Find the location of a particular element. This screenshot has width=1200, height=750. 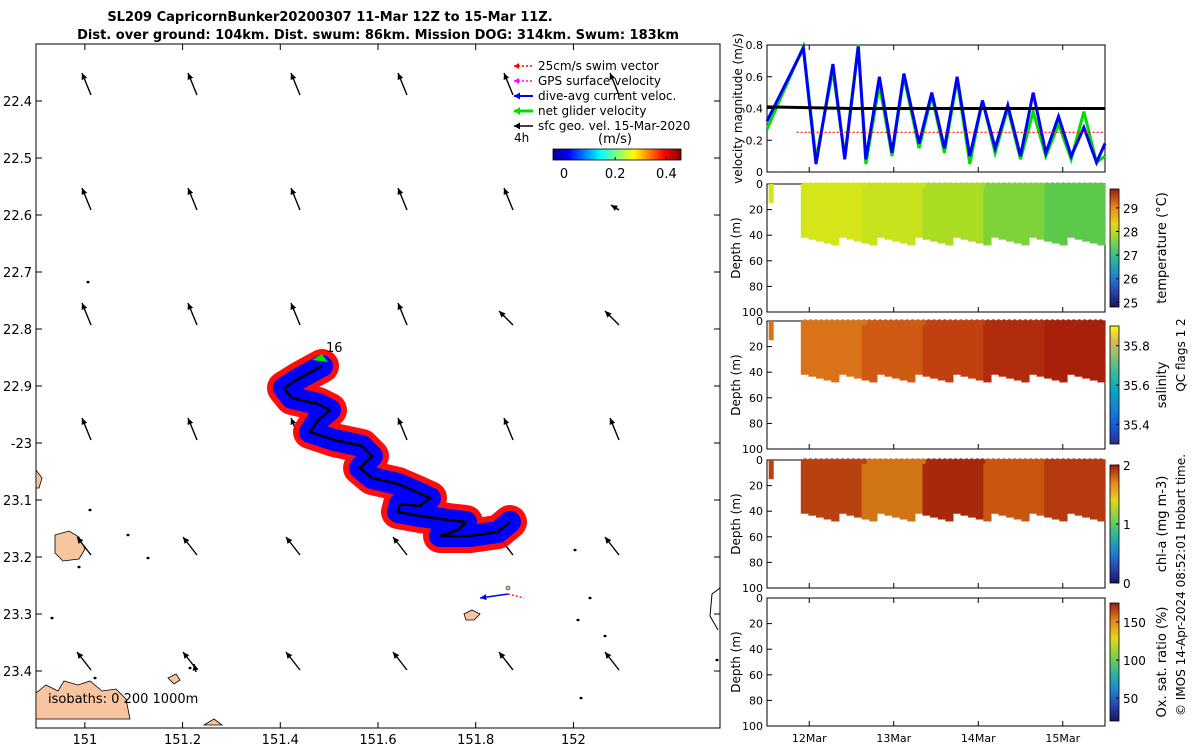

salinity-depth-tick: 80 is located at coordinates (756, 423).